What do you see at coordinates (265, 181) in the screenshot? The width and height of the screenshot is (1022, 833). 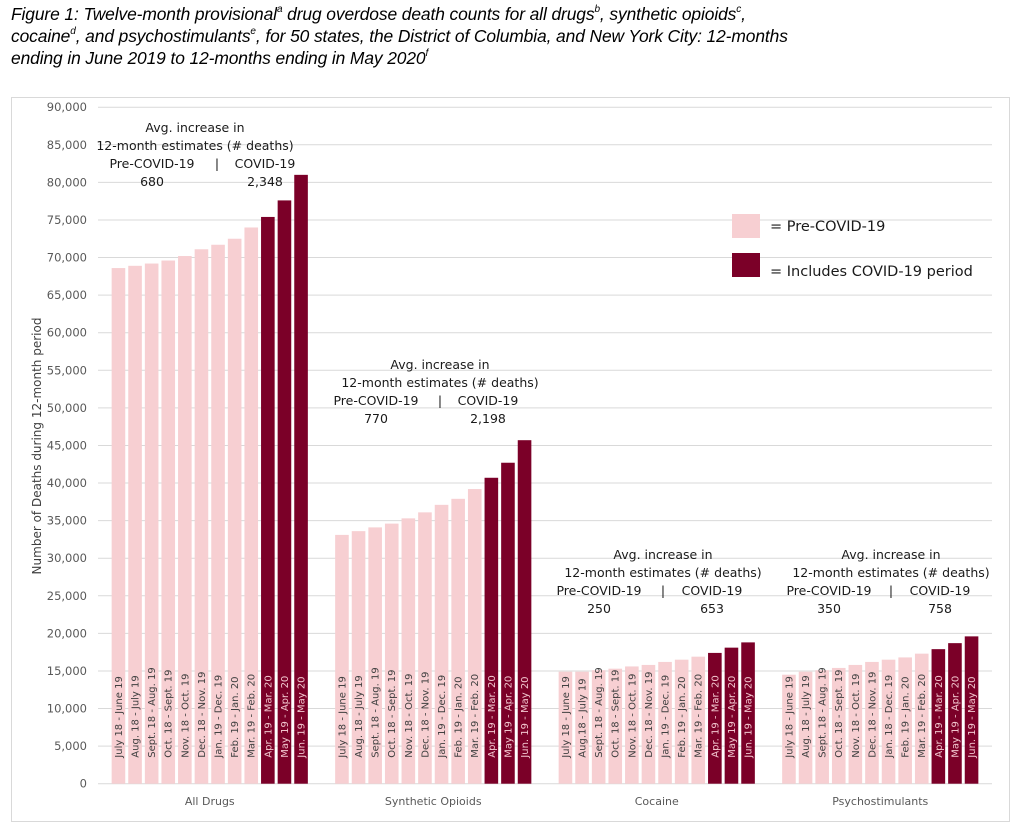 I see `annotation-covid-value: 2,348` at bounding box center [265, 181].